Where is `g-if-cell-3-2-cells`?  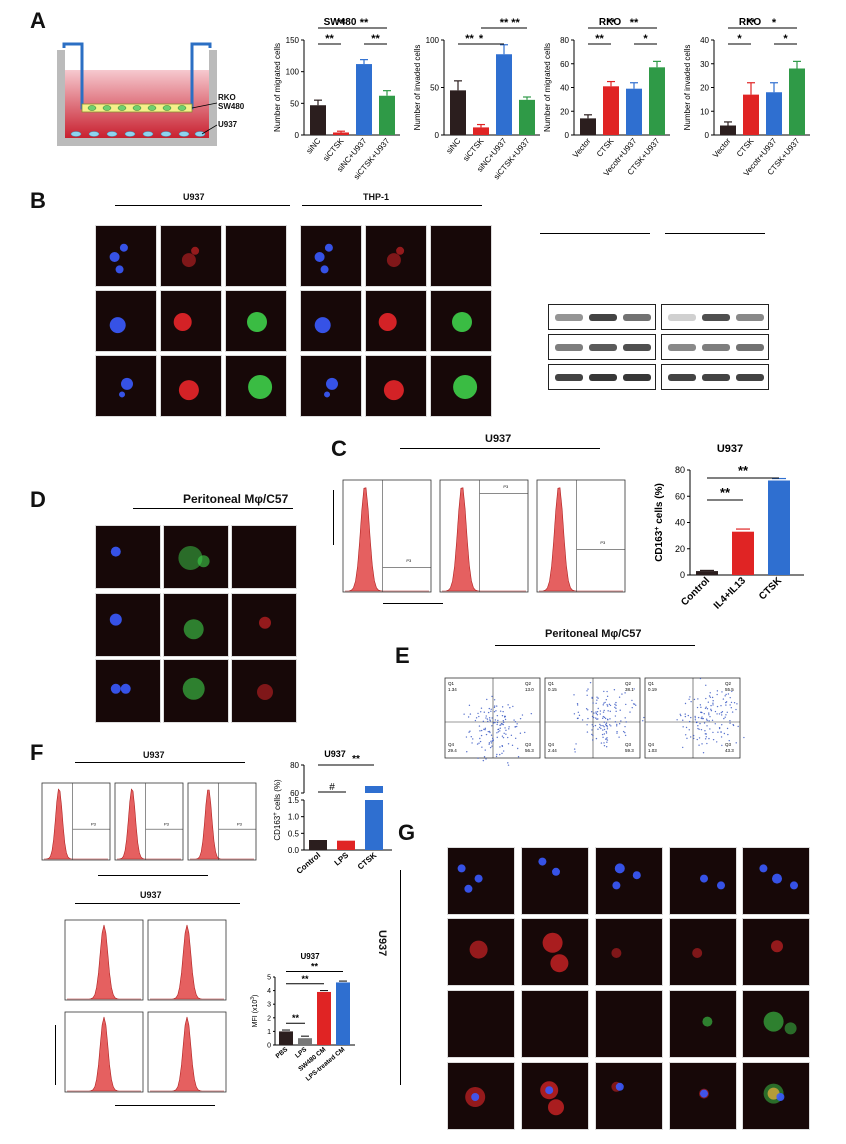 g-if-cell-3-2-cells is located at coordinates (617, 1086).